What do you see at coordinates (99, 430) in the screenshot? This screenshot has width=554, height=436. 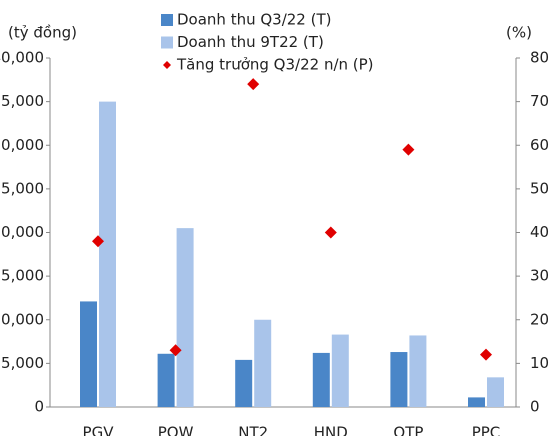 I see `x-tick-label: PGV` at bounding box center [99, 430].